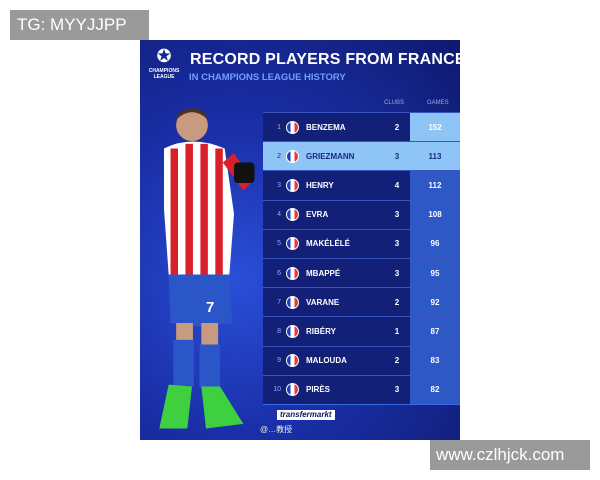 The height and width of the screenshot is (480, 600). I want to click on table-row: 4 EVRA 3 108, so click(361, 214).